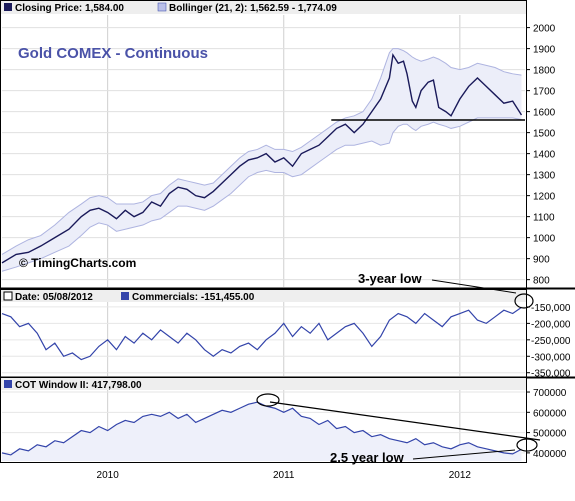 Image resolution: width=575 pixels, height=501 pixels. Describe the element at coordinates (544, 218) in the screenshot. I see `price-tick-label-1100: 1100` at that location.